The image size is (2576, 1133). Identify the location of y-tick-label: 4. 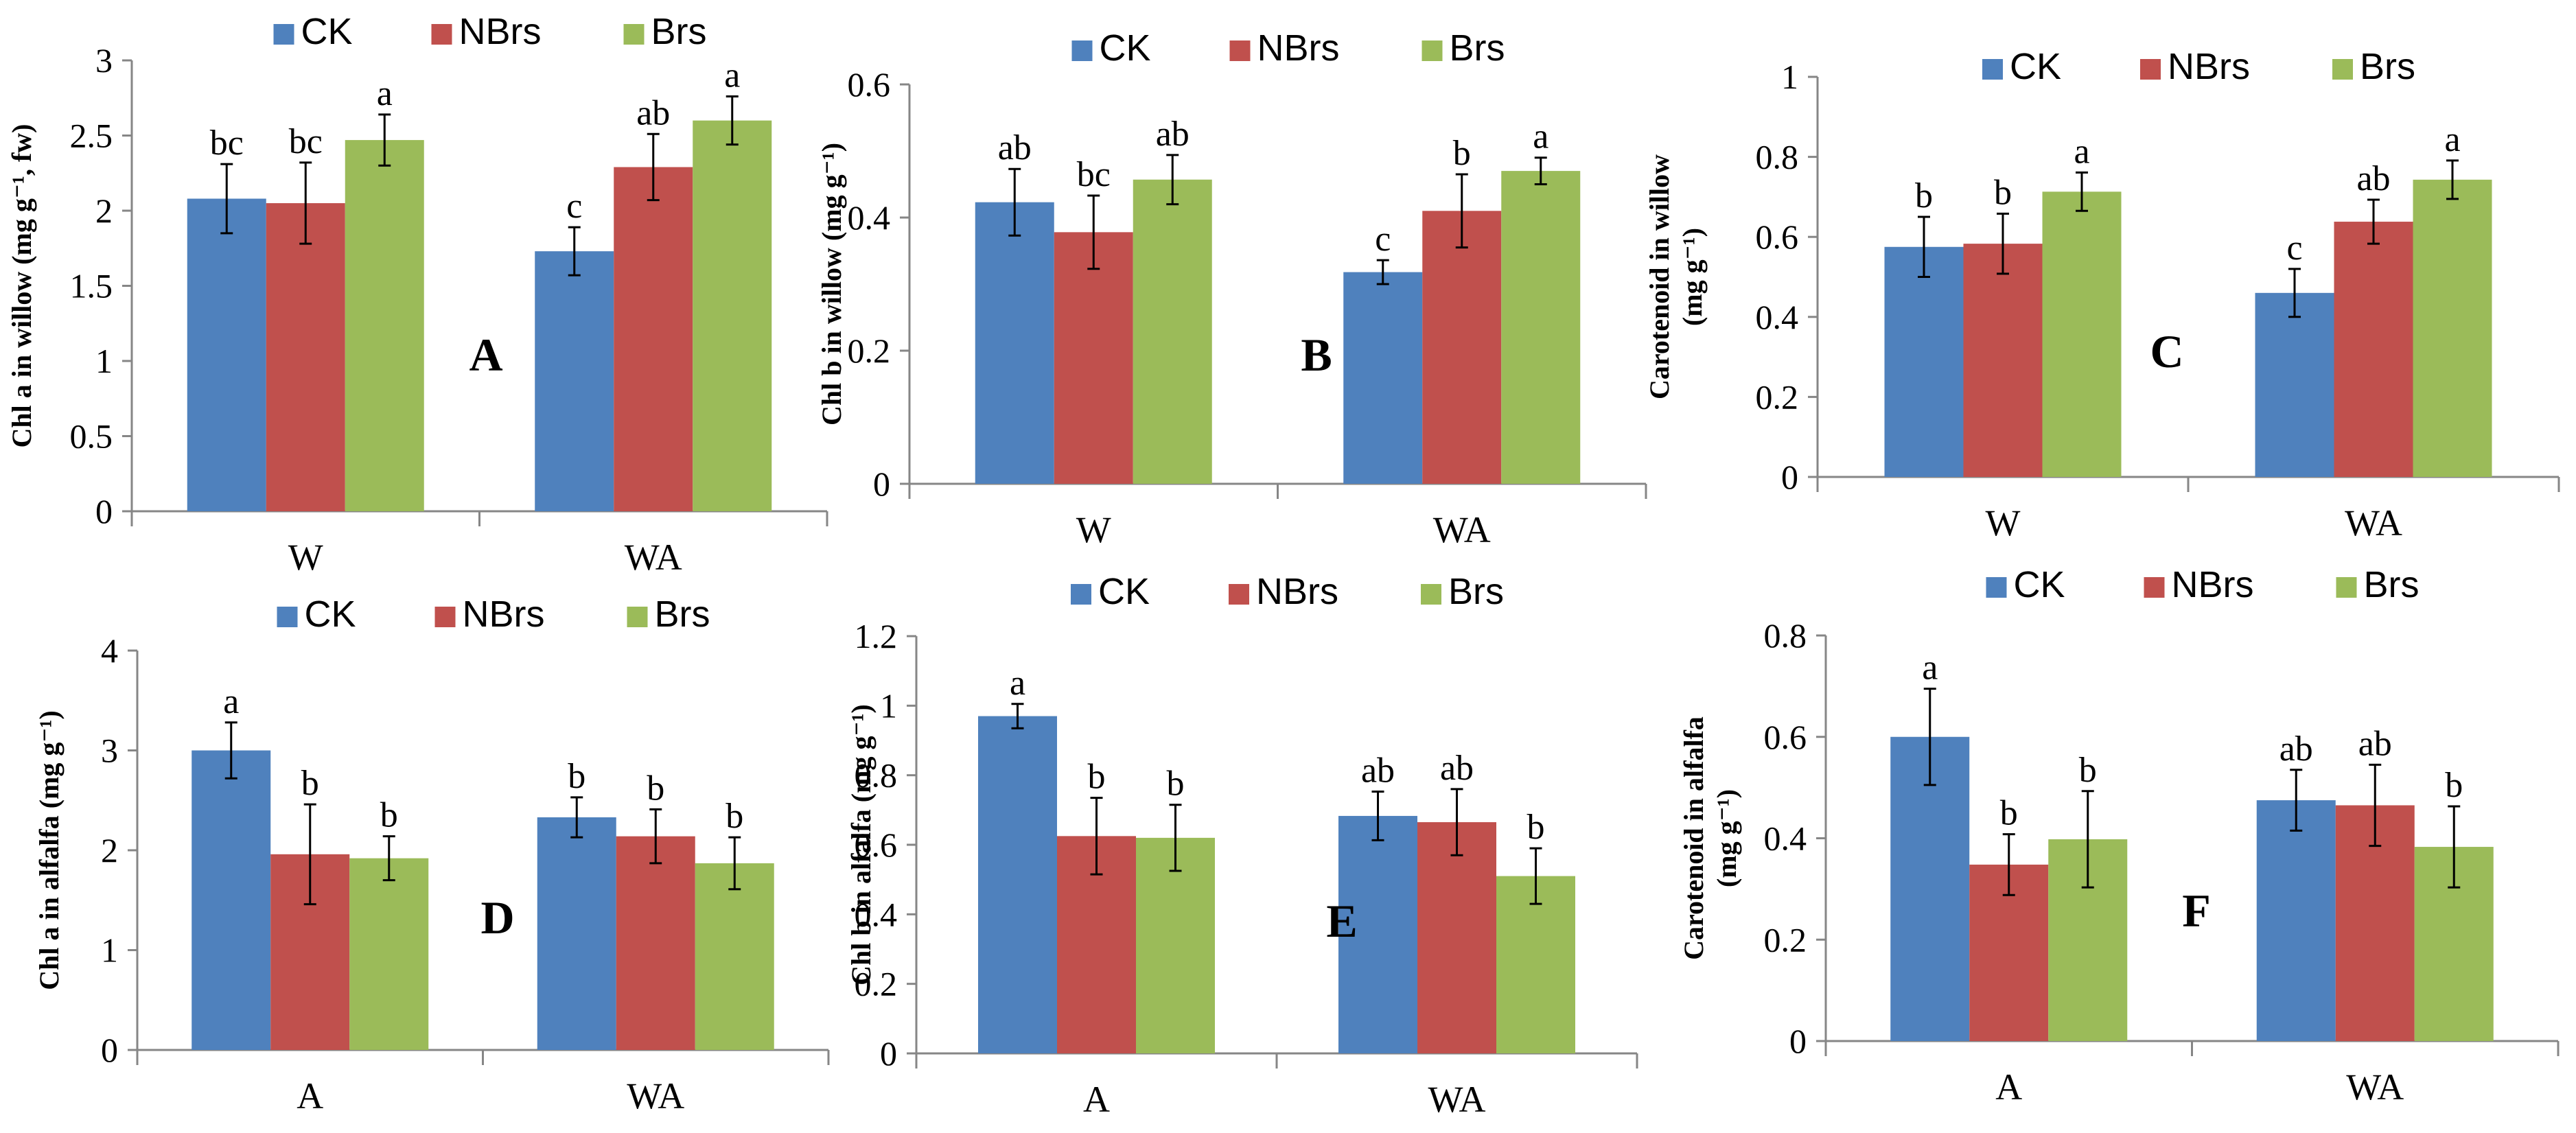
(109, 650).